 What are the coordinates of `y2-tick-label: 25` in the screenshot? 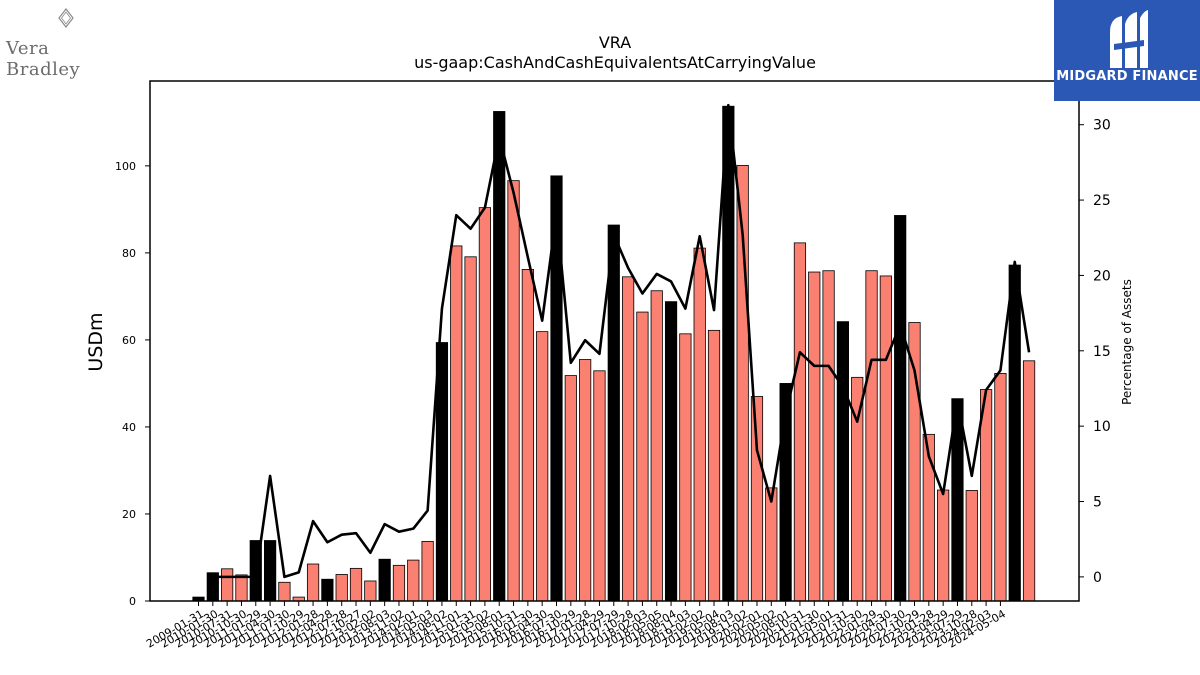 It's located at (1102, 201).